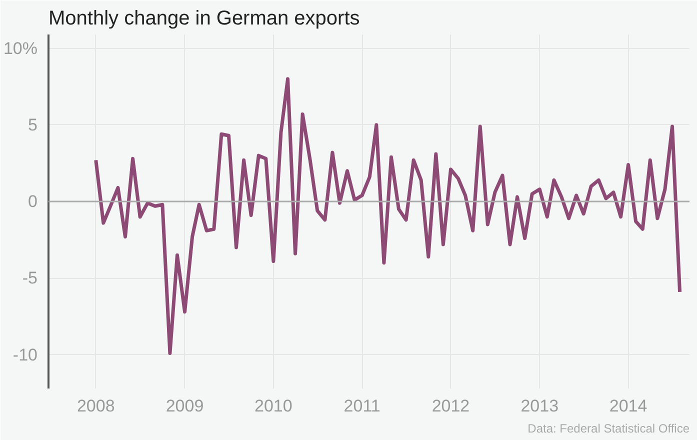  I want to click on x-tick-label: 2009, so click(185, 406).